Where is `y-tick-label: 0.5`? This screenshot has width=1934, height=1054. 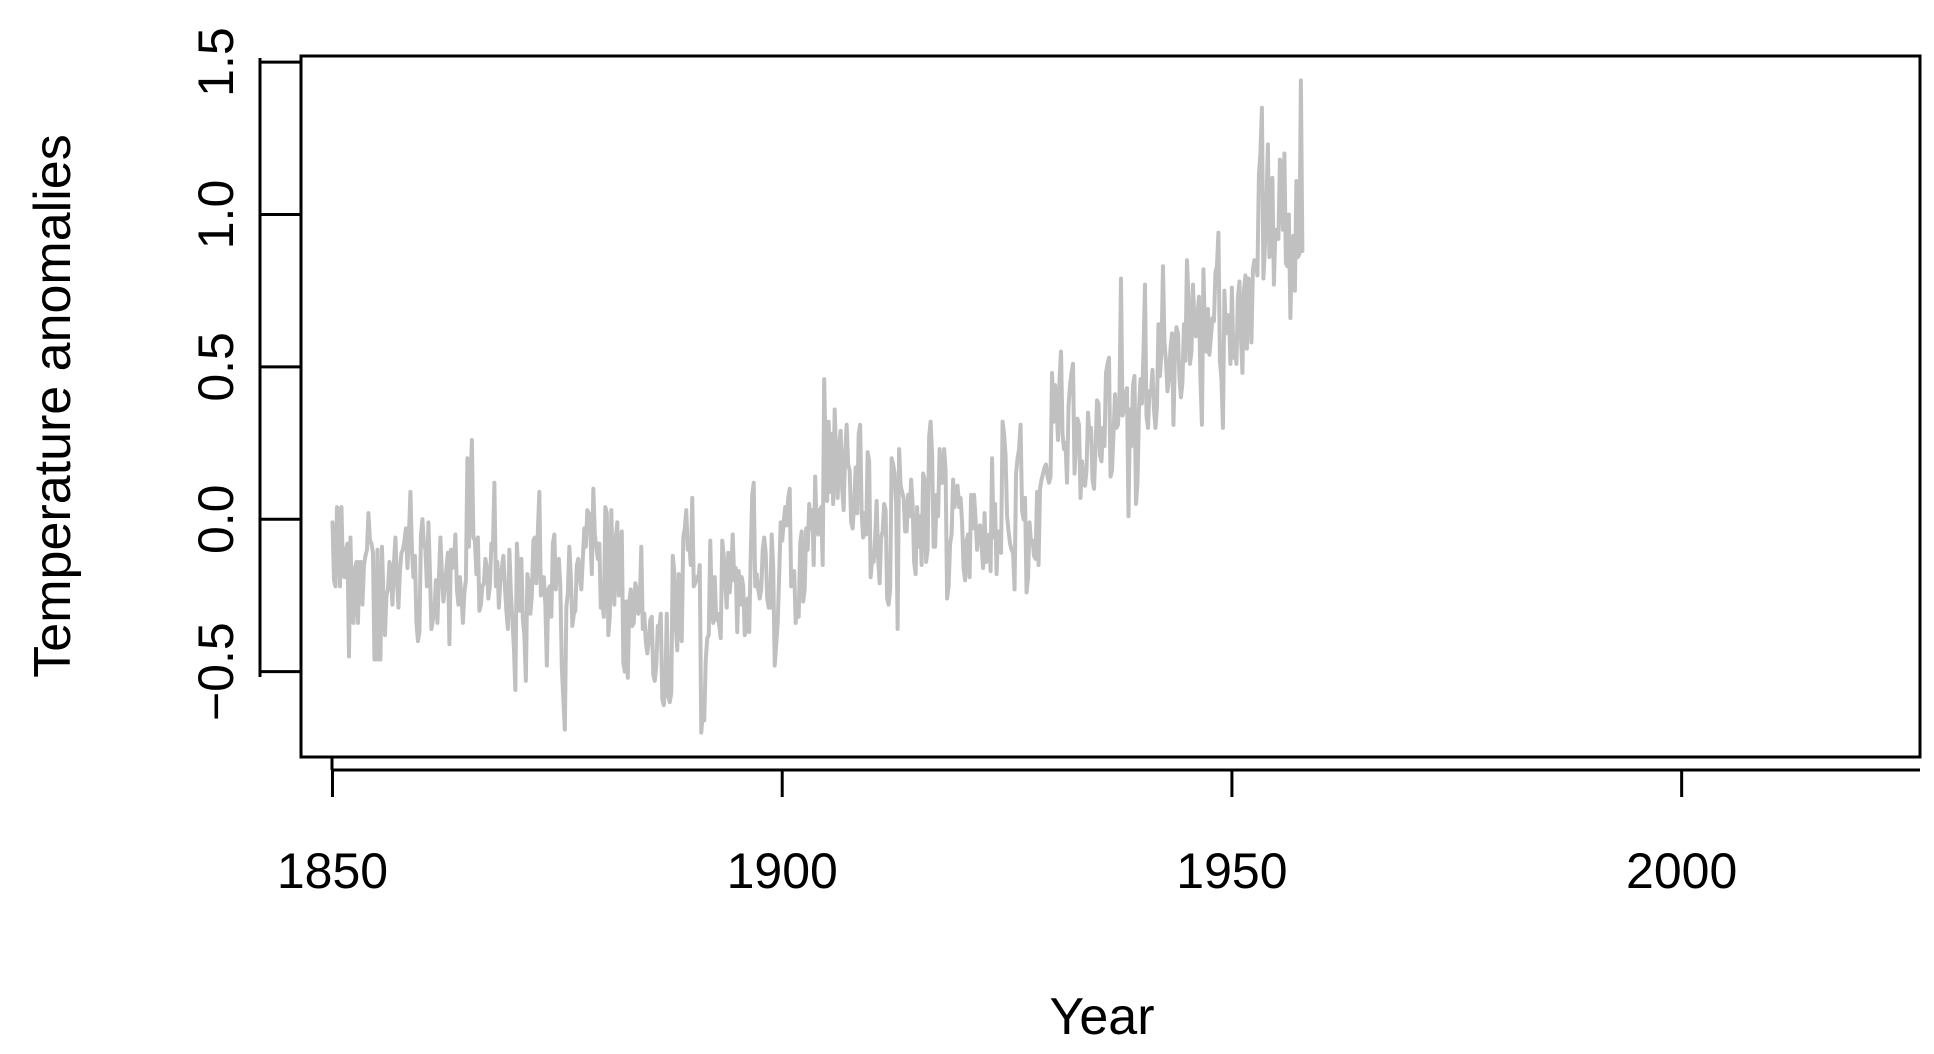 y-tick-label: 0.5 is located at coordinates (216, 367).